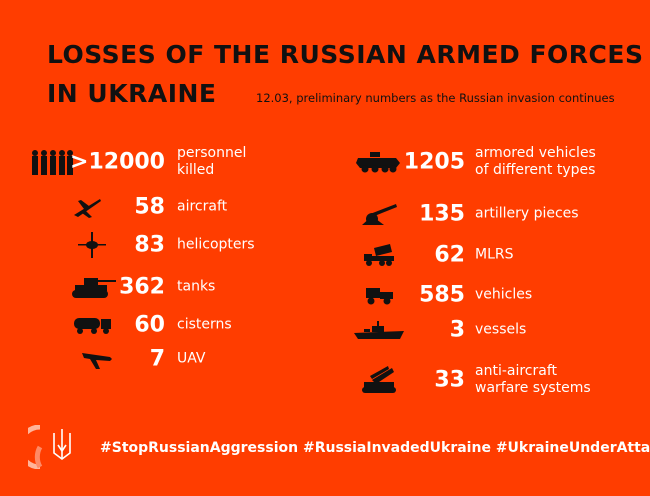 The image size is (650, 496). What do you see at coordinates (191, 358) in the screenshot?
I see `uav-label: UAV` at bounding box center [191, 358].